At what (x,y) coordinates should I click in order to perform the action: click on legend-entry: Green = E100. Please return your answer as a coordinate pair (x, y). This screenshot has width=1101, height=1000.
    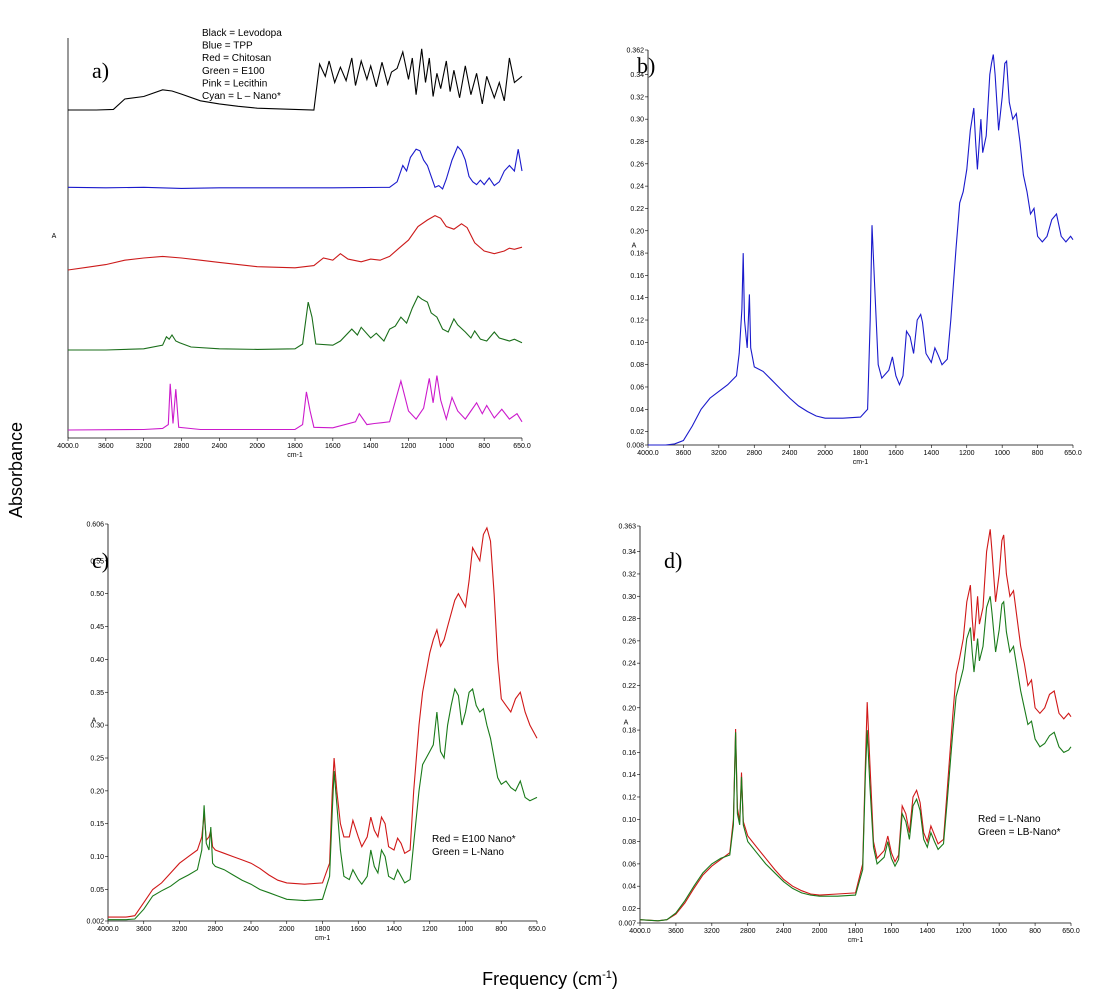
    Looking at the image, I should click on (233, 71).